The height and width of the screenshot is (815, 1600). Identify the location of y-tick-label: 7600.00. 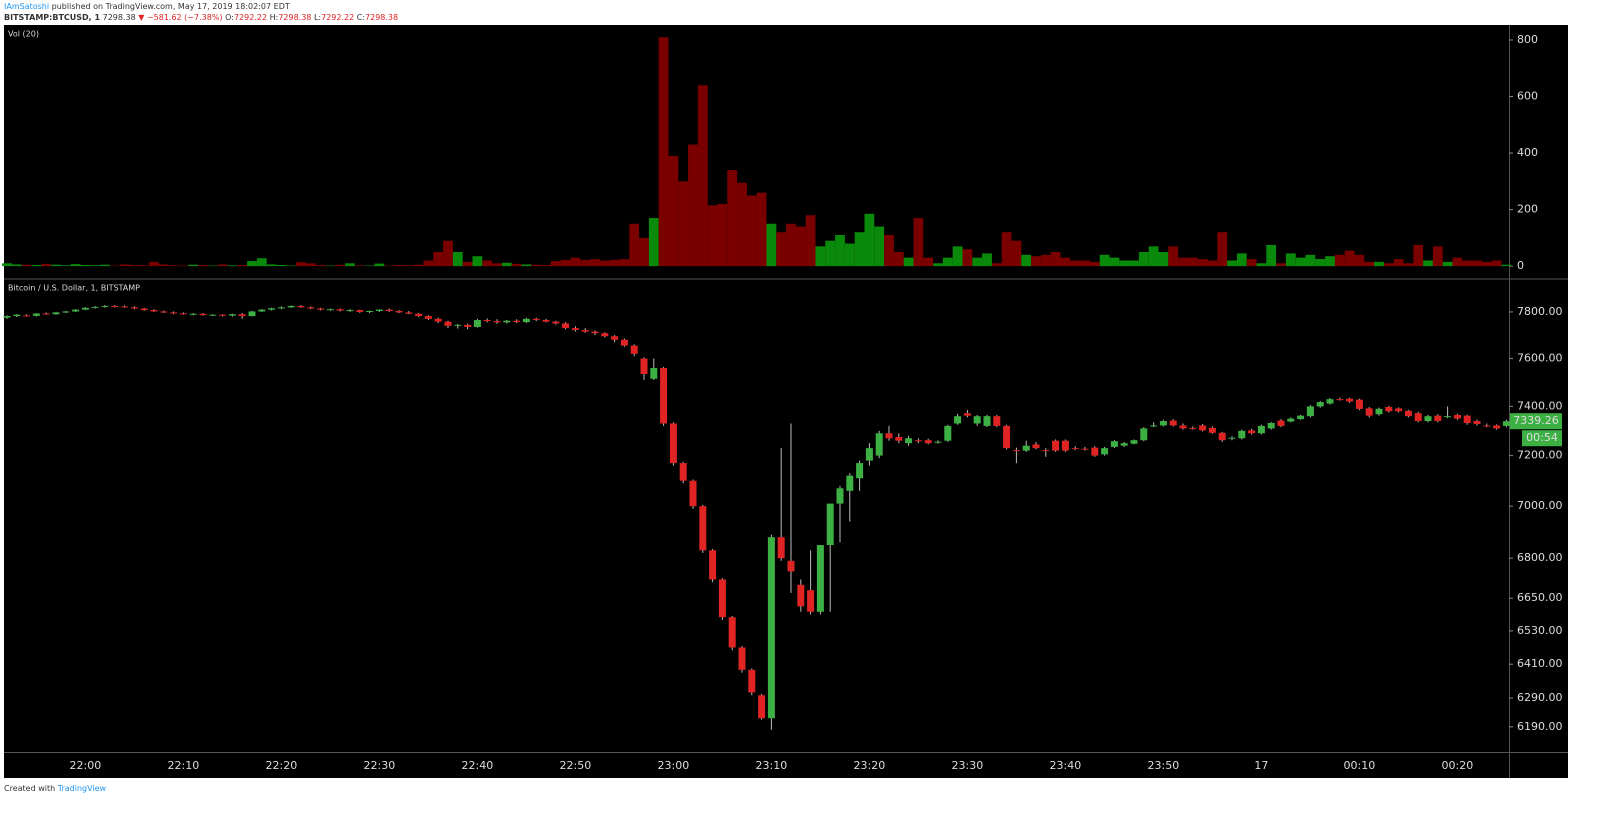
(1540, 358).